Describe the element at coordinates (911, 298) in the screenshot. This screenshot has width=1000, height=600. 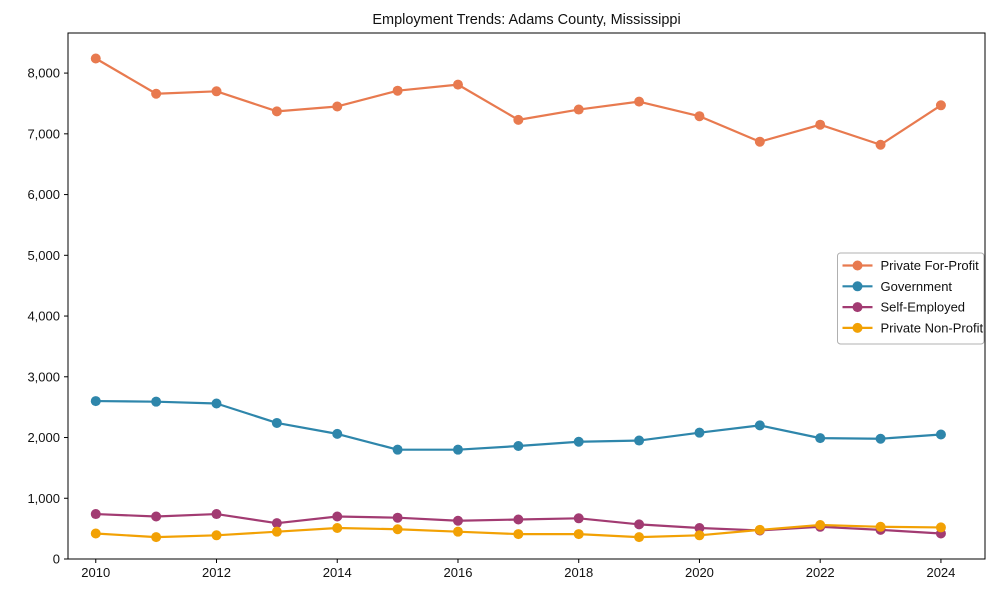
I see `legend-box` at that location.